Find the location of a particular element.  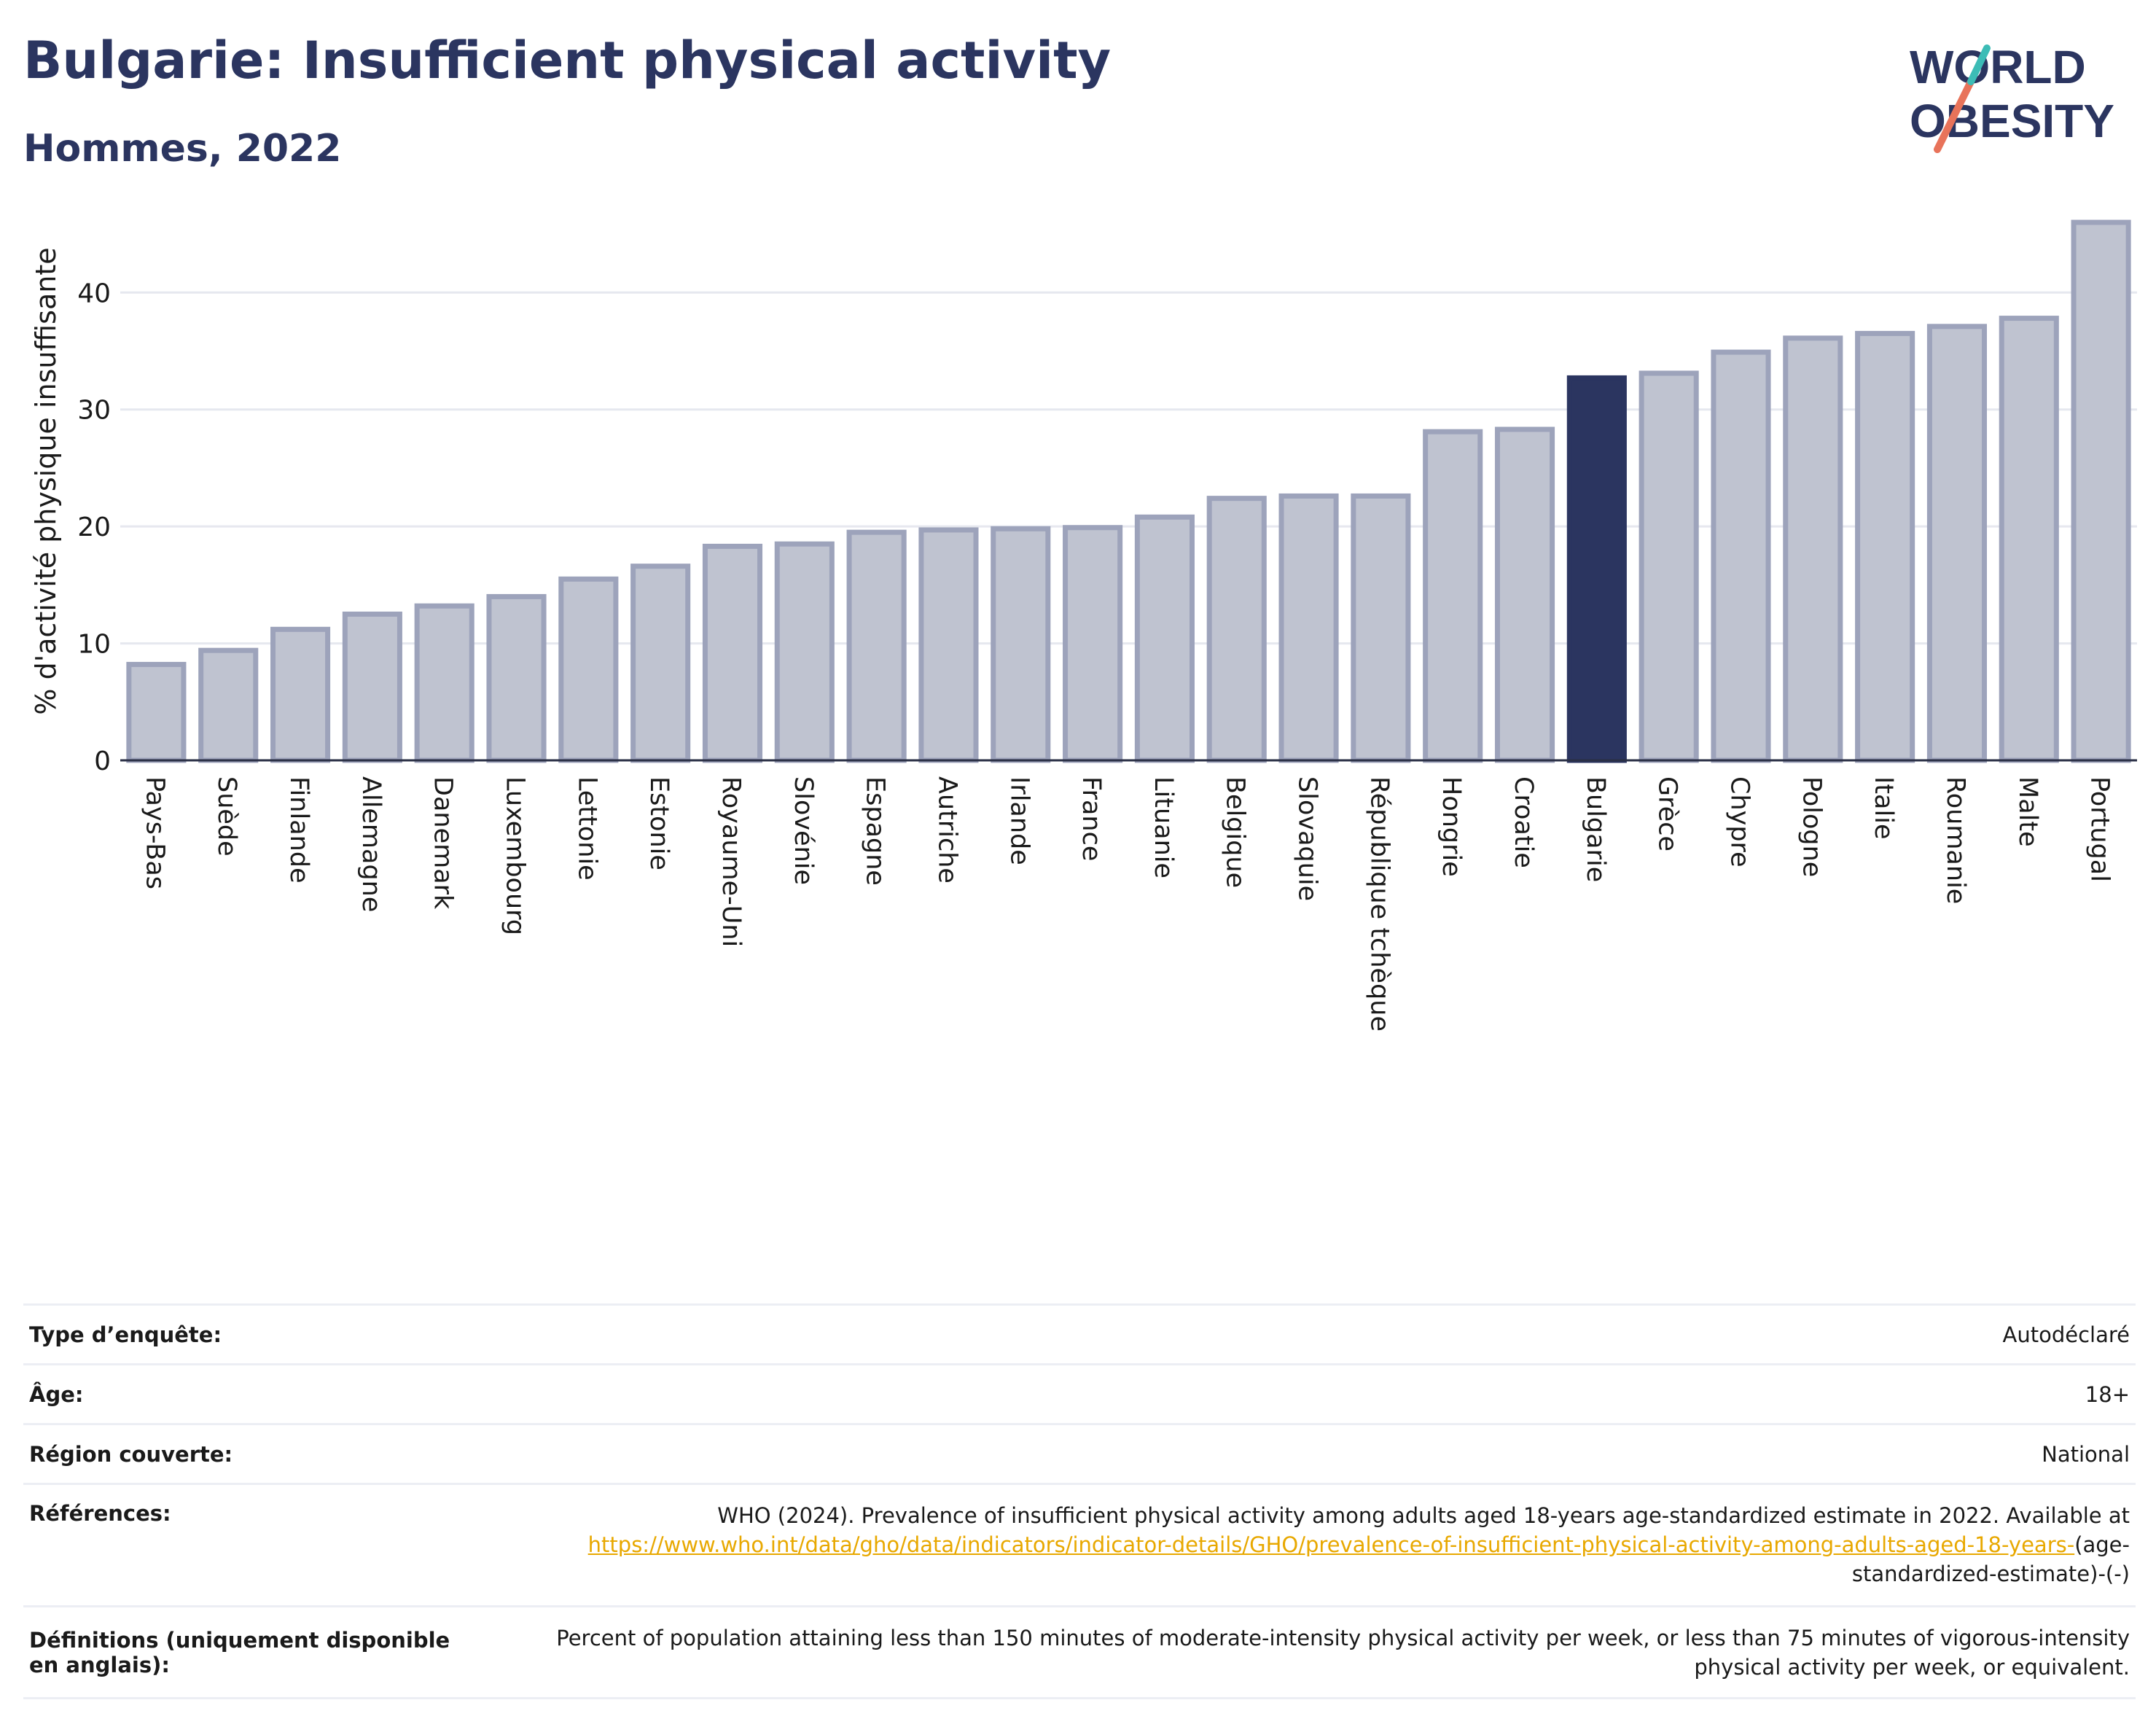

x-tick-label: Malte is located at coordinates (2027, 811).